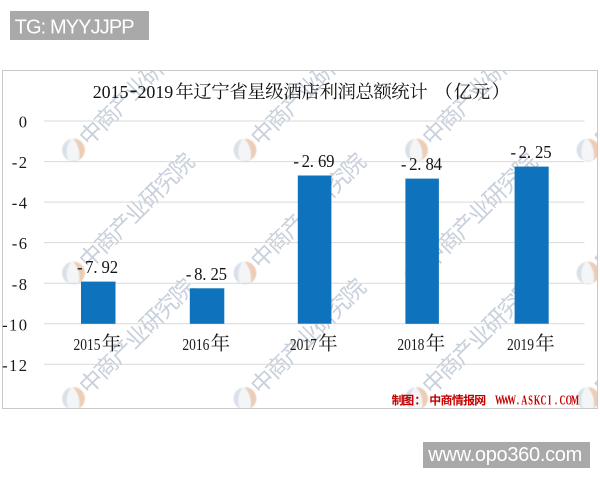 Image resolution: width=600 pixels, height=485 pixels. Describe the element at coordinates (20, 203) in the screenshot. I see `svg-text: -4` at that location.